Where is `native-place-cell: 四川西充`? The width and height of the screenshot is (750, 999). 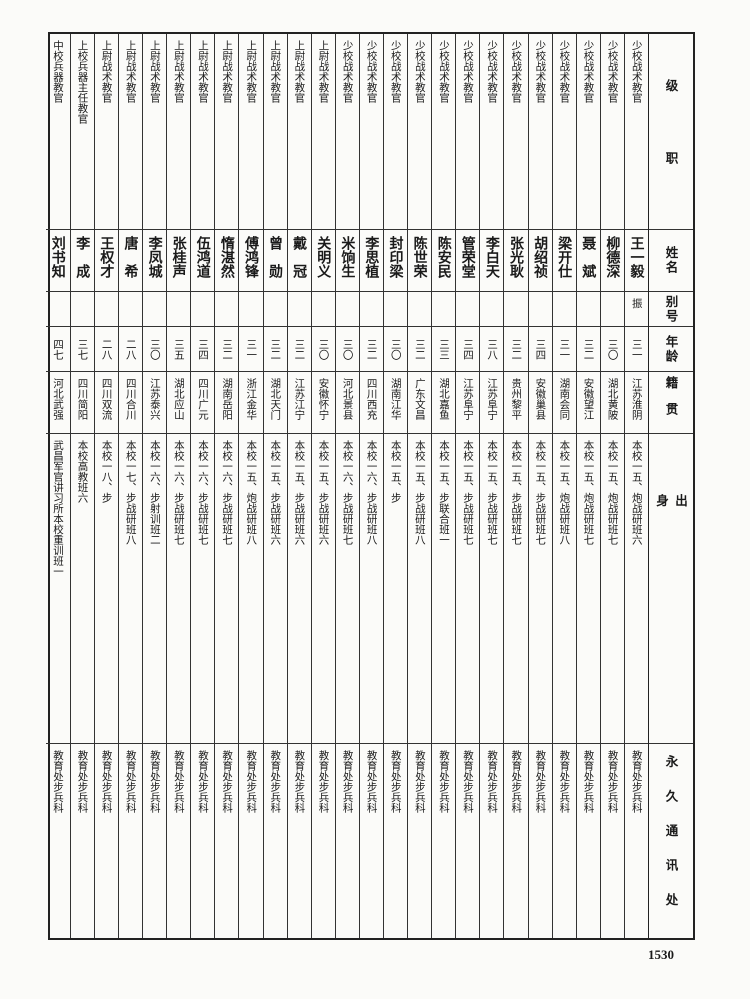
native-place-cell: 四川西充 is located at coordinates (371, 403).